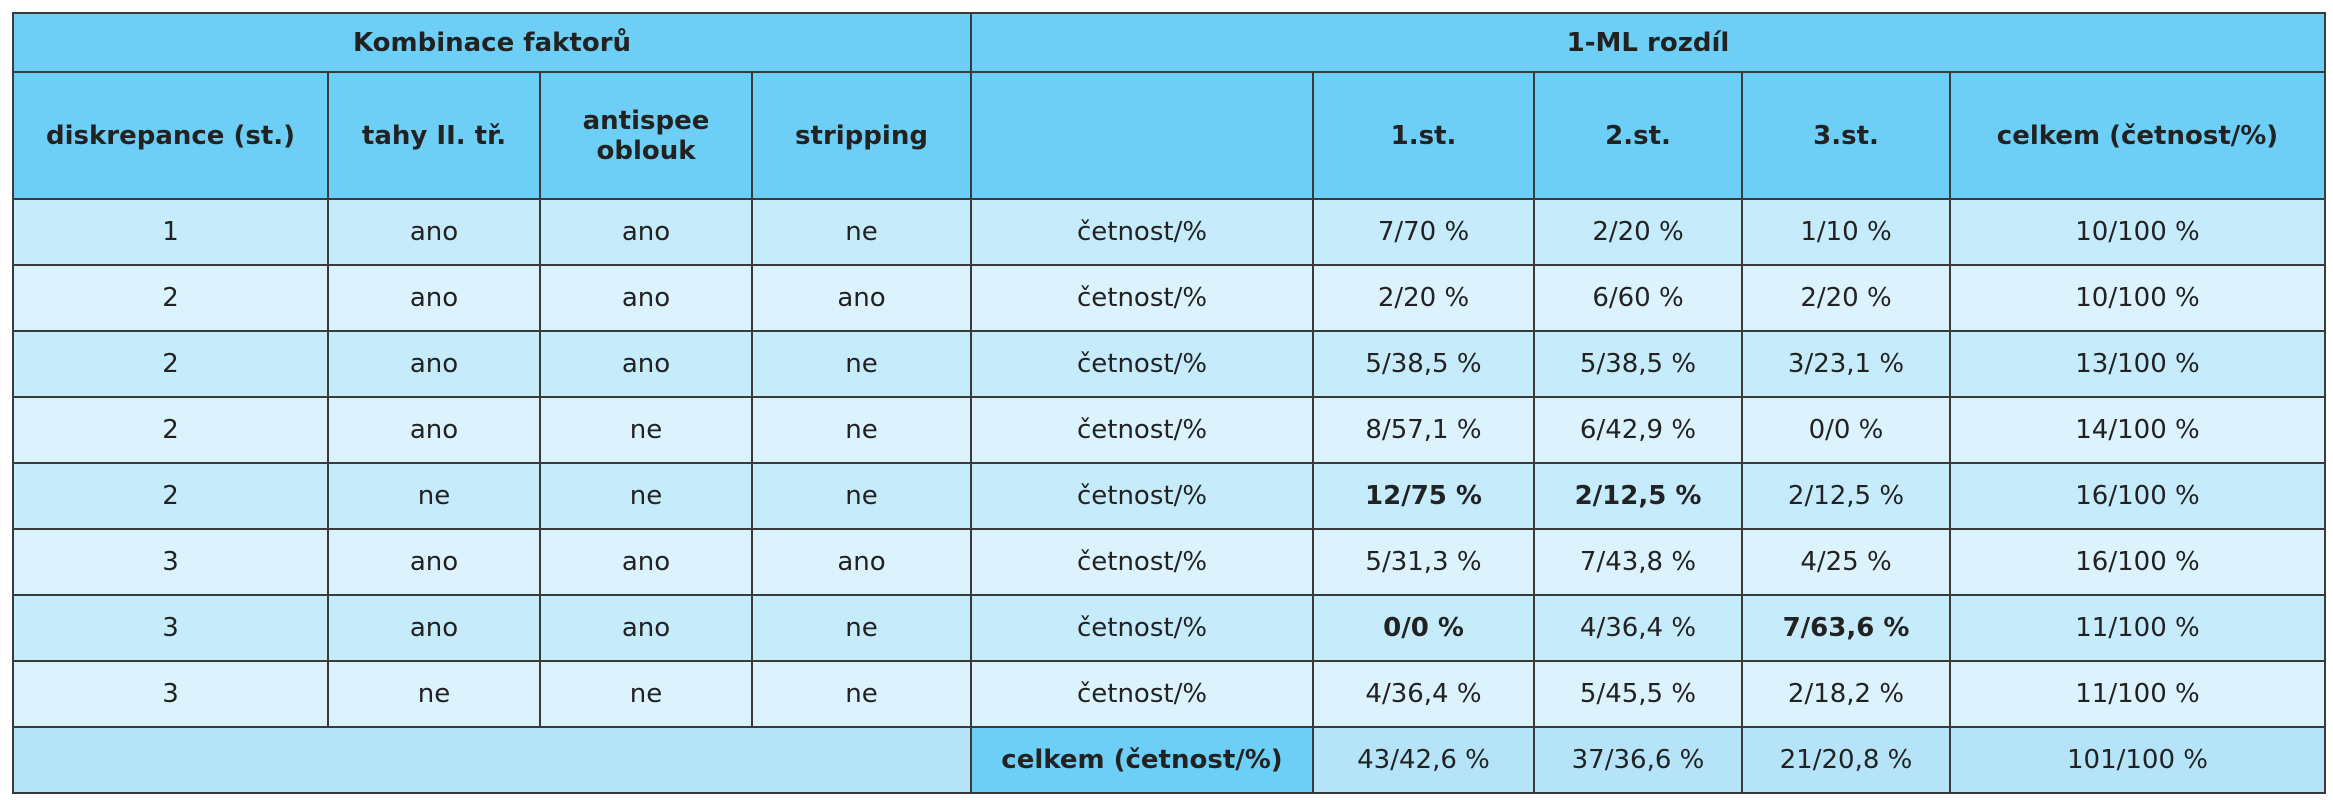 This screenshot has height=800, width=2333. What do you see at coordinates (646, 135) in the screenshot?
I see `column-header: antispee oblouk` at bounding box center [646, 135].